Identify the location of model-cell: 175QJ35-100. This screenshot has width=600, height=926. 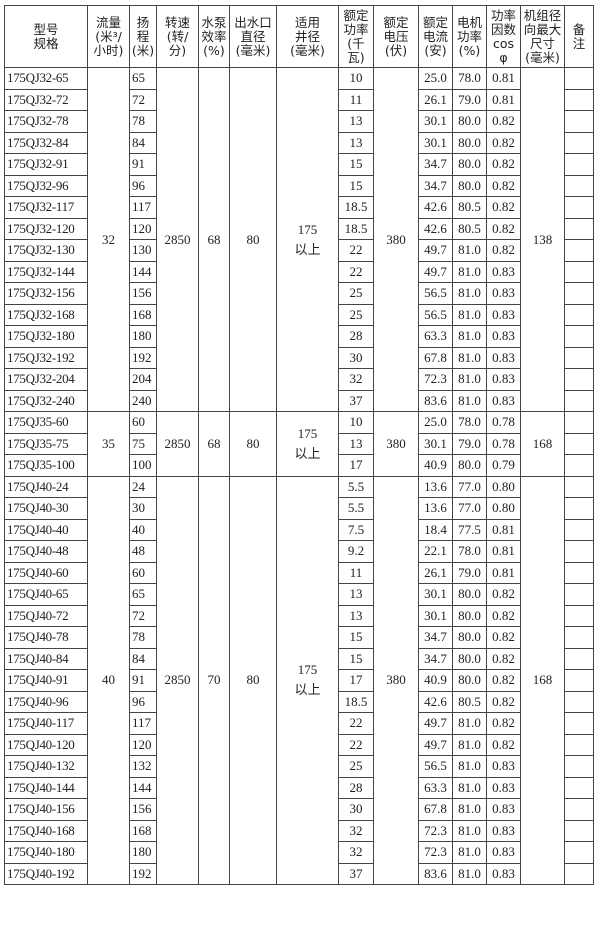
(46, 465).